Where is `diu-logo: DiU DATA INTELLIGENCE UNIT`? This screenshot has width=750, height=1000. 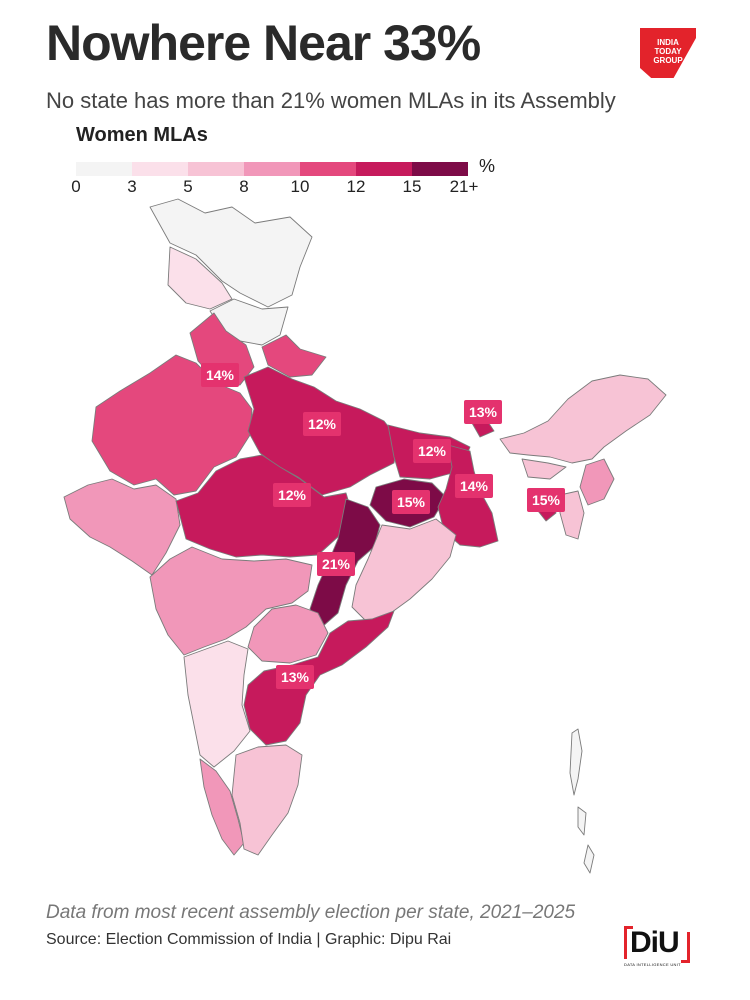
diu-logo: DiU DATA INTELLIGENCE UNIT is located at coordinates (657, 948).